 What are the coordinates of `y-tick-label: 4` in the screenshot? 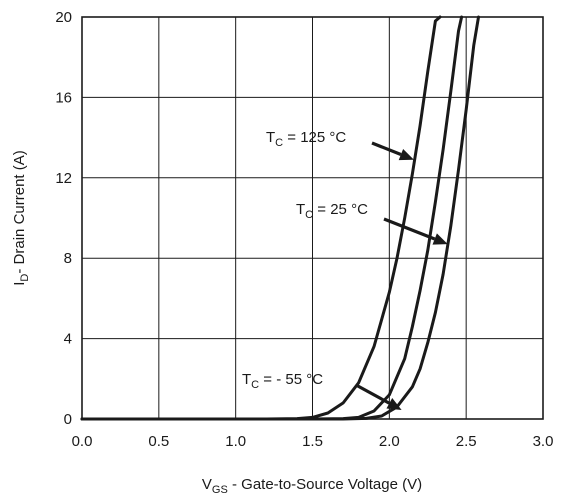 It's located at (68, 339).